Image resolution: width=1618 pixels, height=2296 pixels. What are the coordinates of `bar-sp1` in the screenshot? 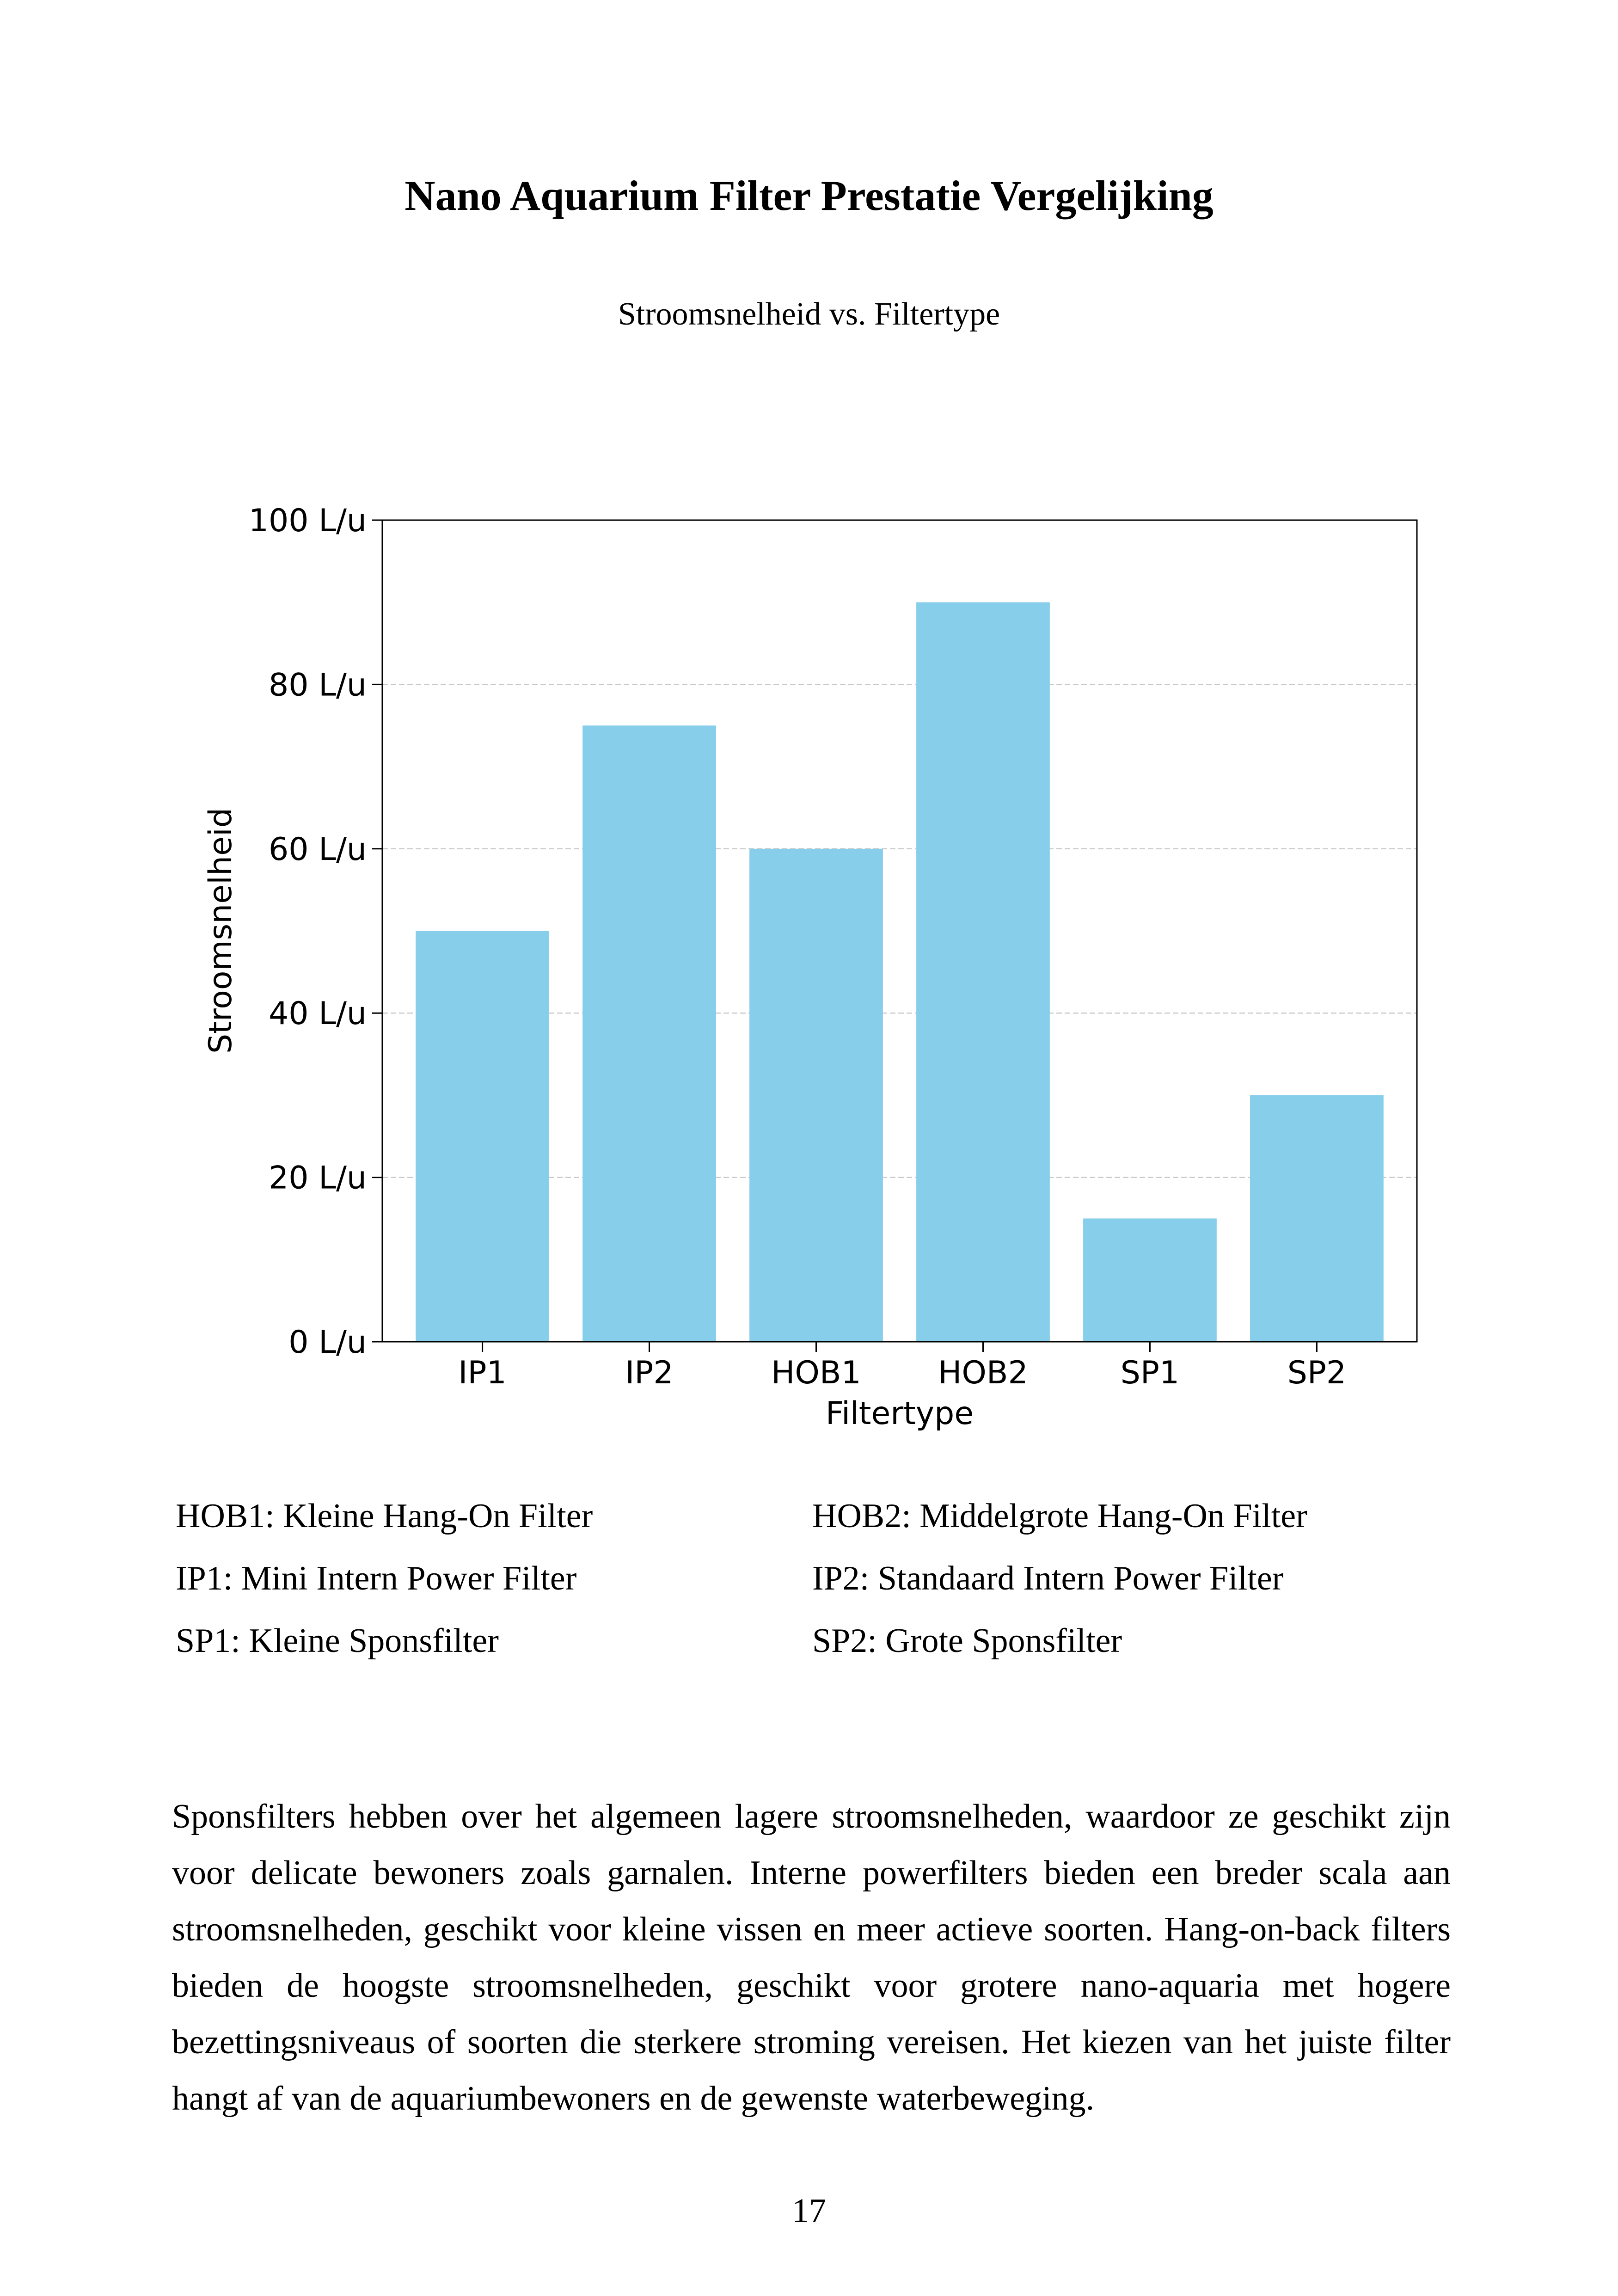 It's located at (1150, 1280).